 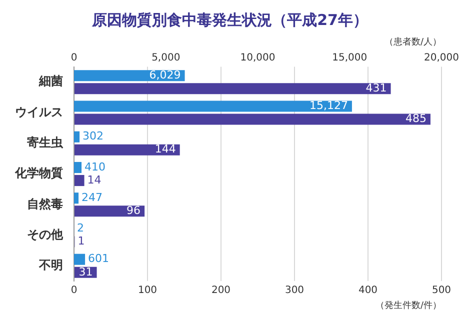 I want to click on data-label: 302, so click(x=93, y=136).